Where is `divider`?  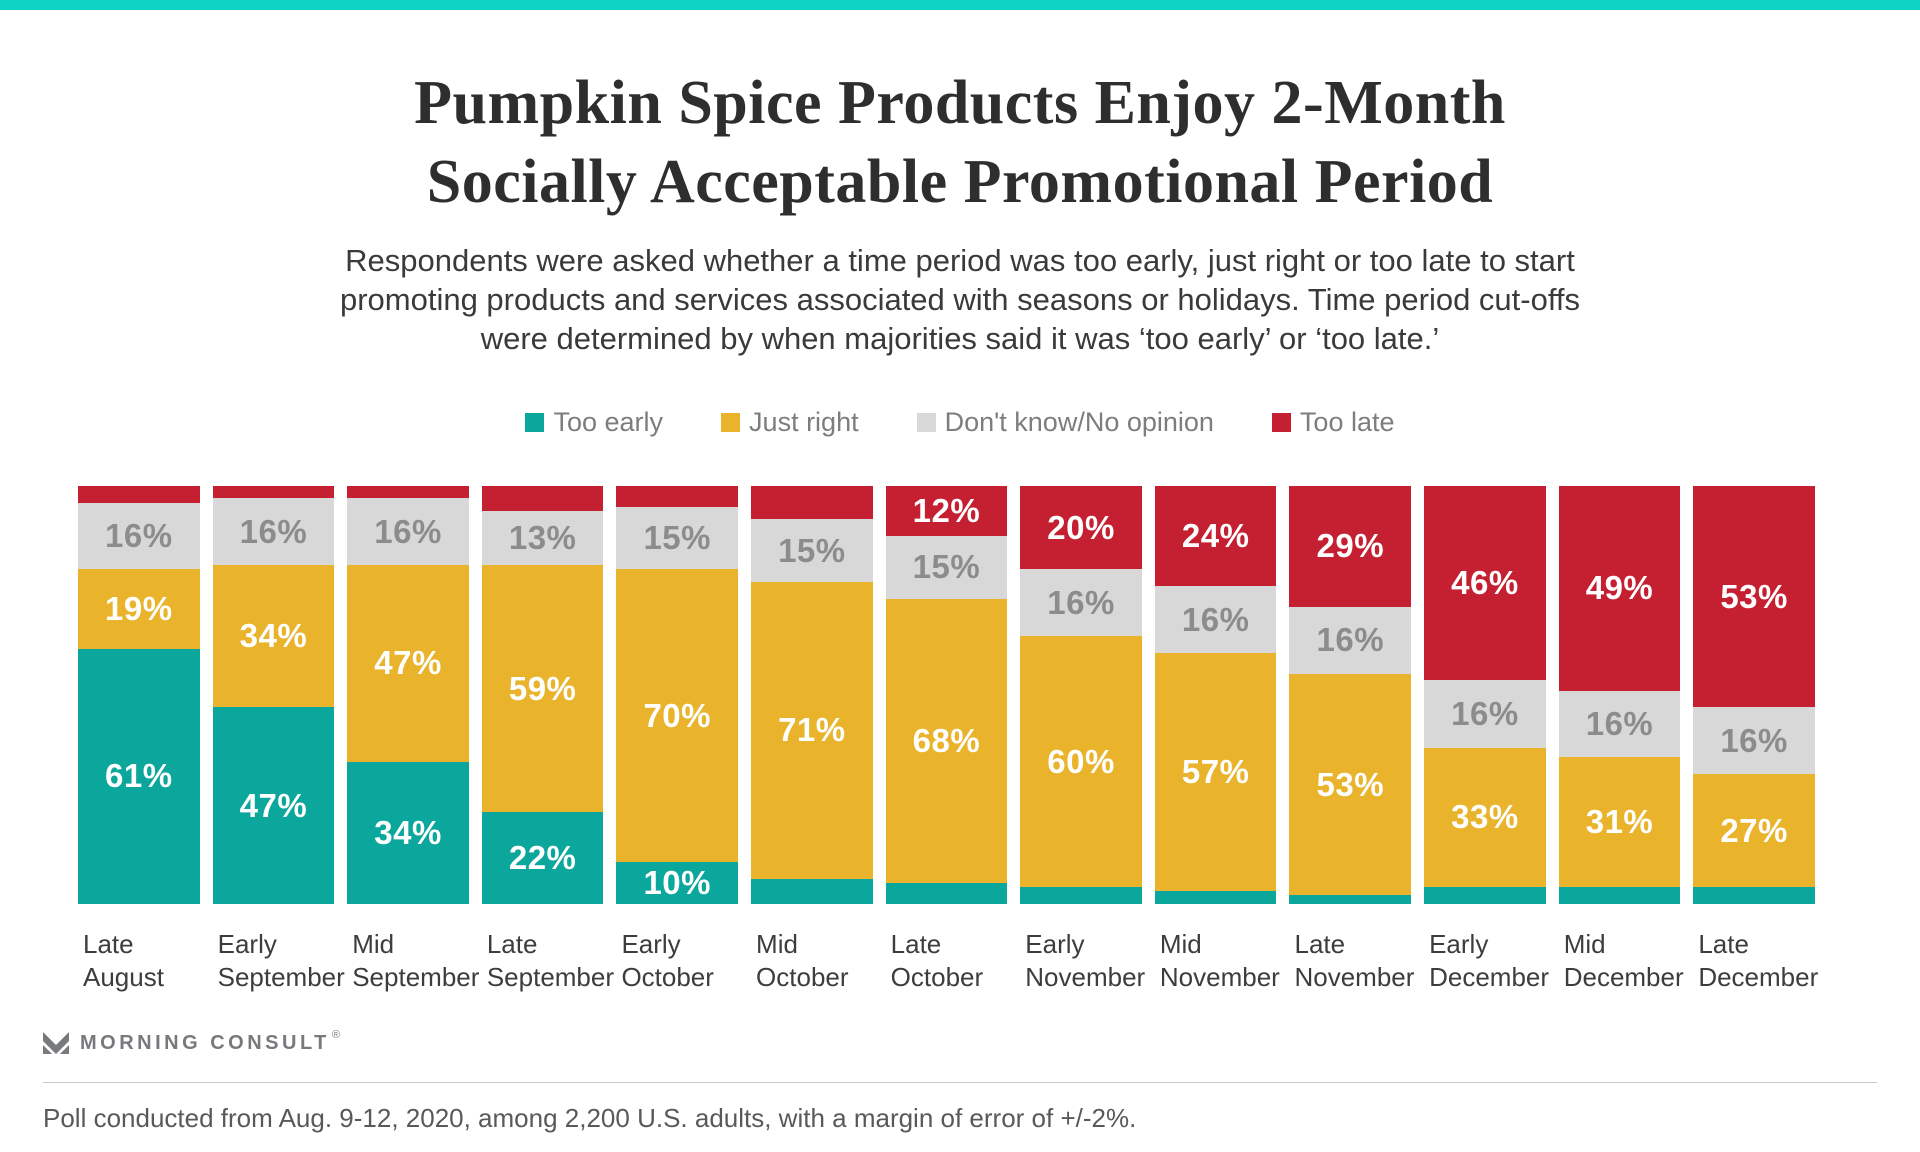
divider is located at coordinates (960, 1083).